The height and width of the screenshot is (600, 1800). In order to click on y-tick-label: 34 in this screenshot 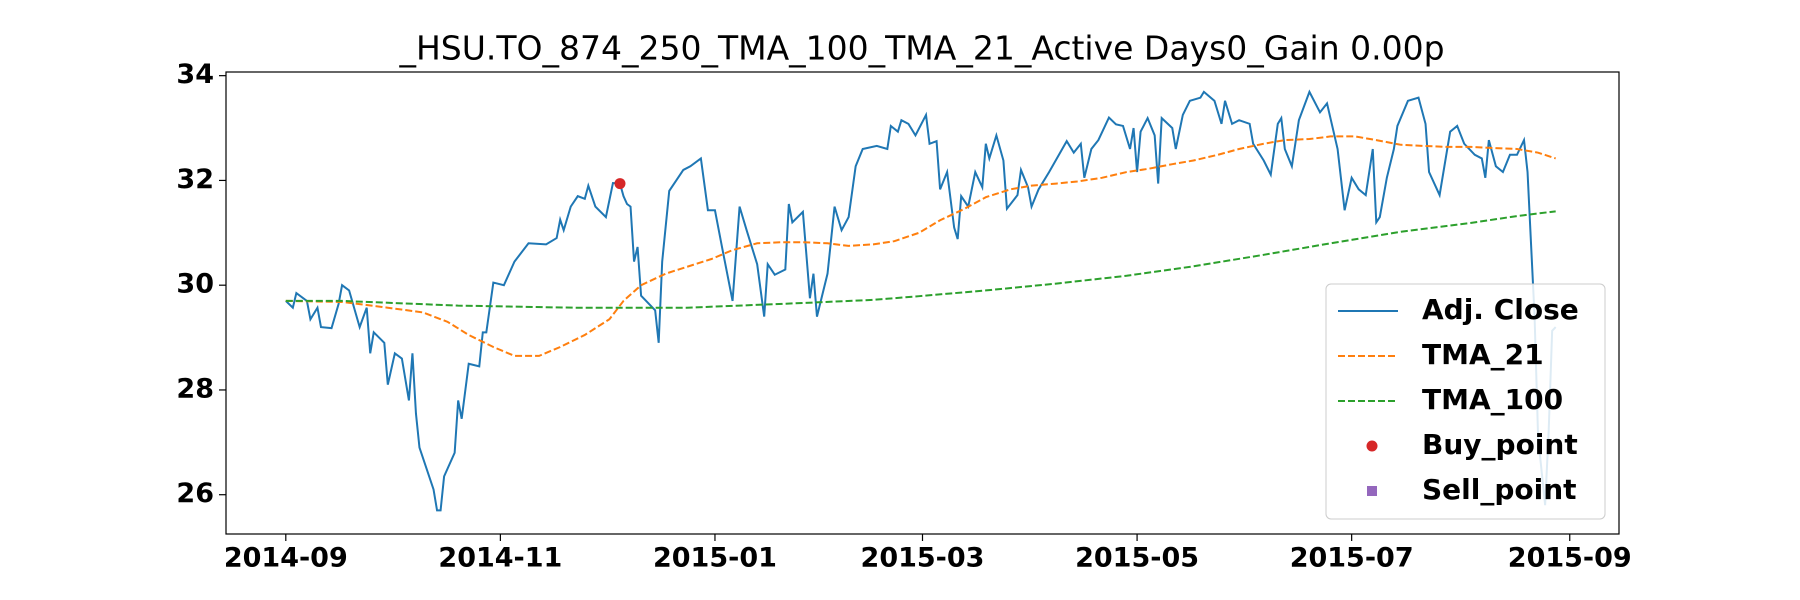, I will do `click(195, 74)`.